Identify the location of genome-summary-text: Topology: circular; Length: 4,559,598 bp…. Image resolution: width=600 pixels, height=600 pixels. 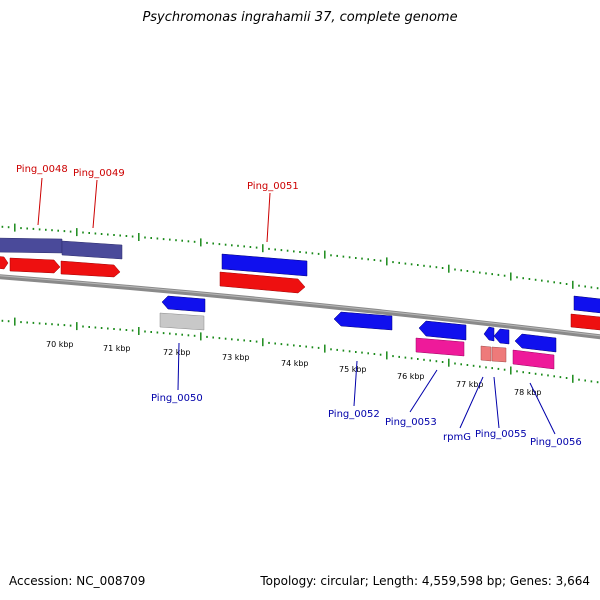
(425, 581).